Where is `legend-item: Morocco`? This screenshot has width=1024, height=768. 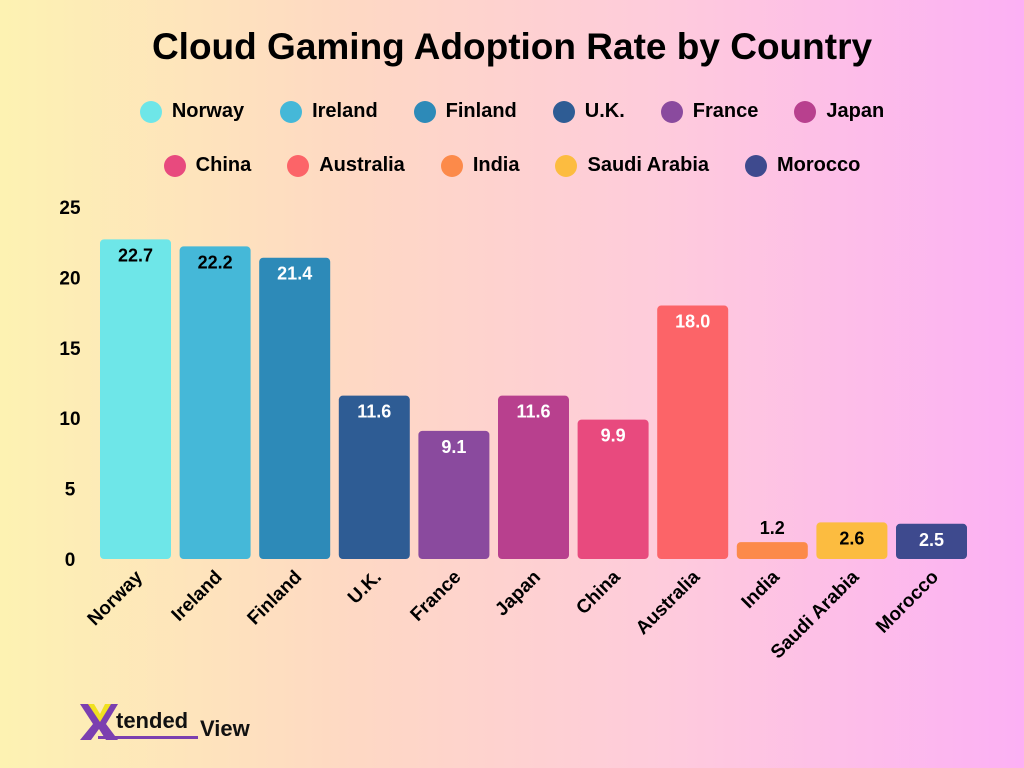
legend-item: Morocco is located at coordinates (802, 165).